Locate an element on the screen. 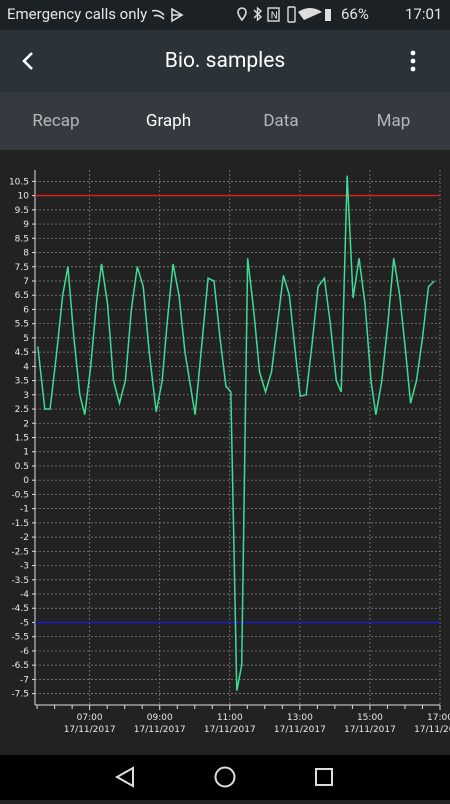  y-tick-label: 8 is located at coordinates (26, 254).